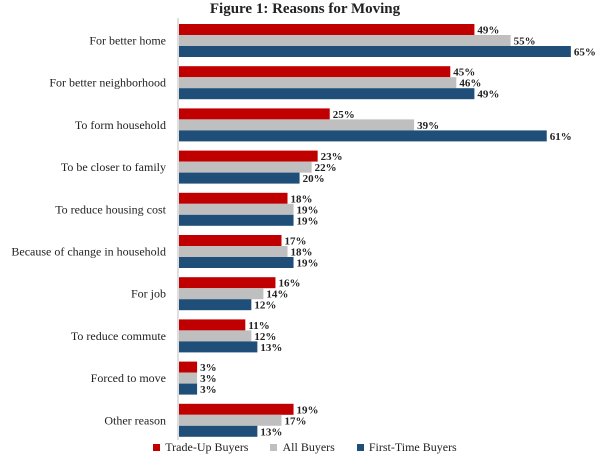  I want to click on chart-title: Figure 1: Reasons for Moving, so click(305, 9).